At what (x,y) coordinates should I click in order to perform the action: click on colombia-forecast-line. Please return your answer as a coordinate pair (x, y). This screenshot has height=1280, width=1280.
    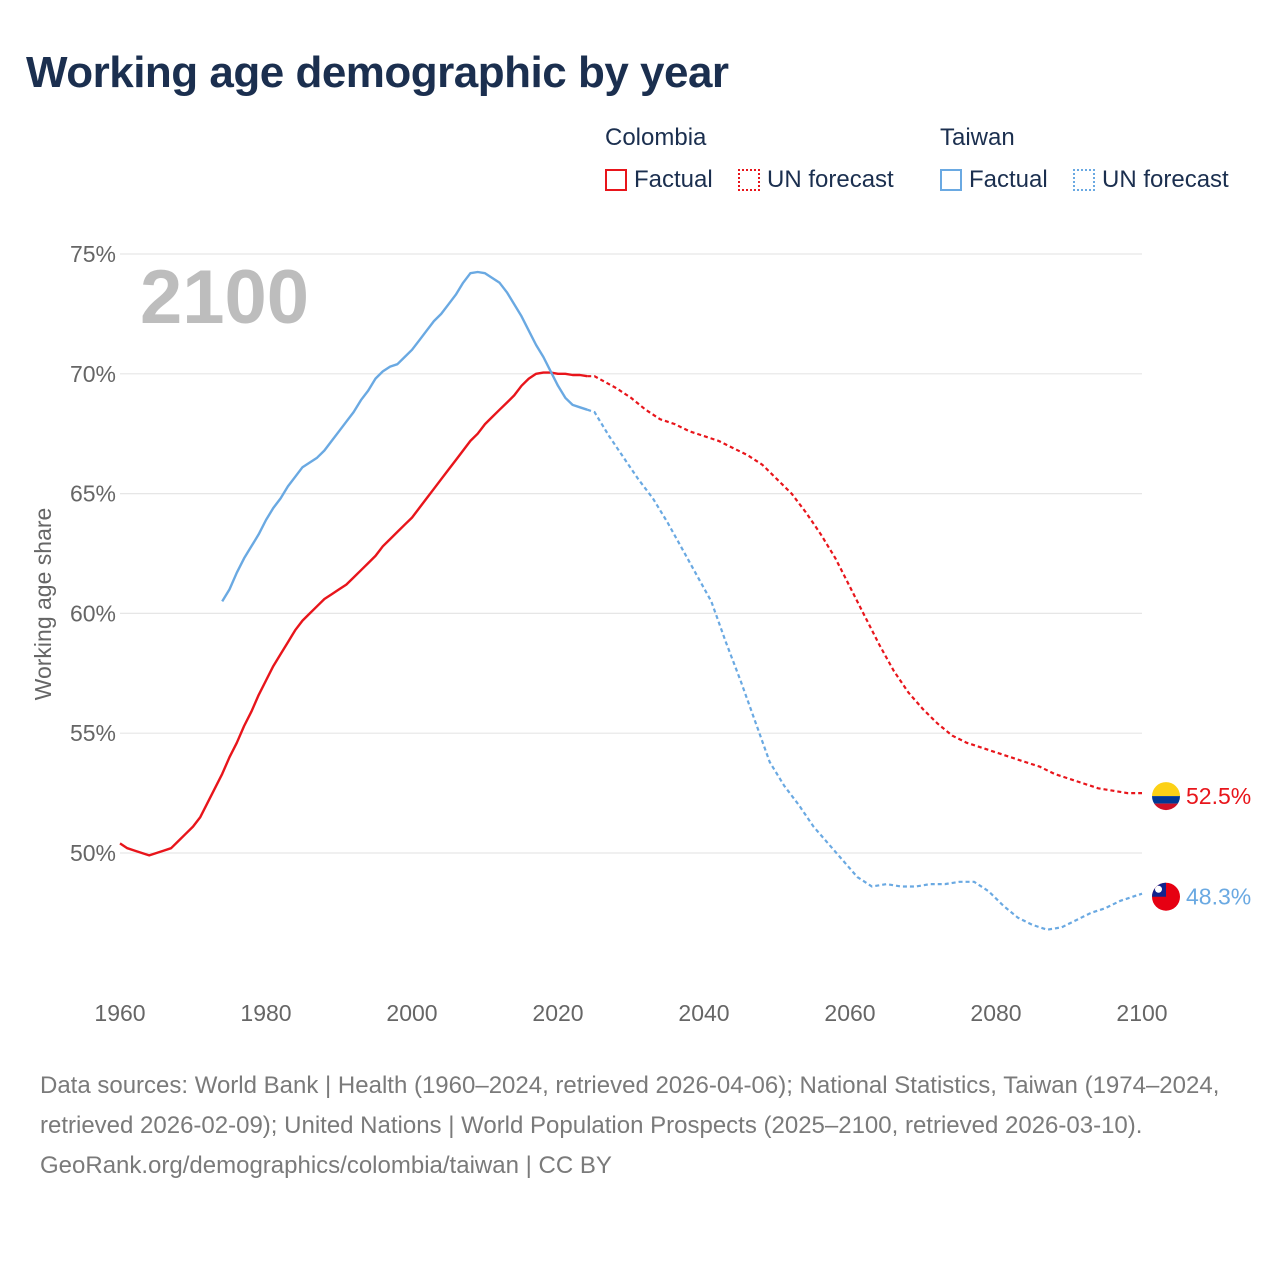
    Looking at the image, I should click on (864, 585).